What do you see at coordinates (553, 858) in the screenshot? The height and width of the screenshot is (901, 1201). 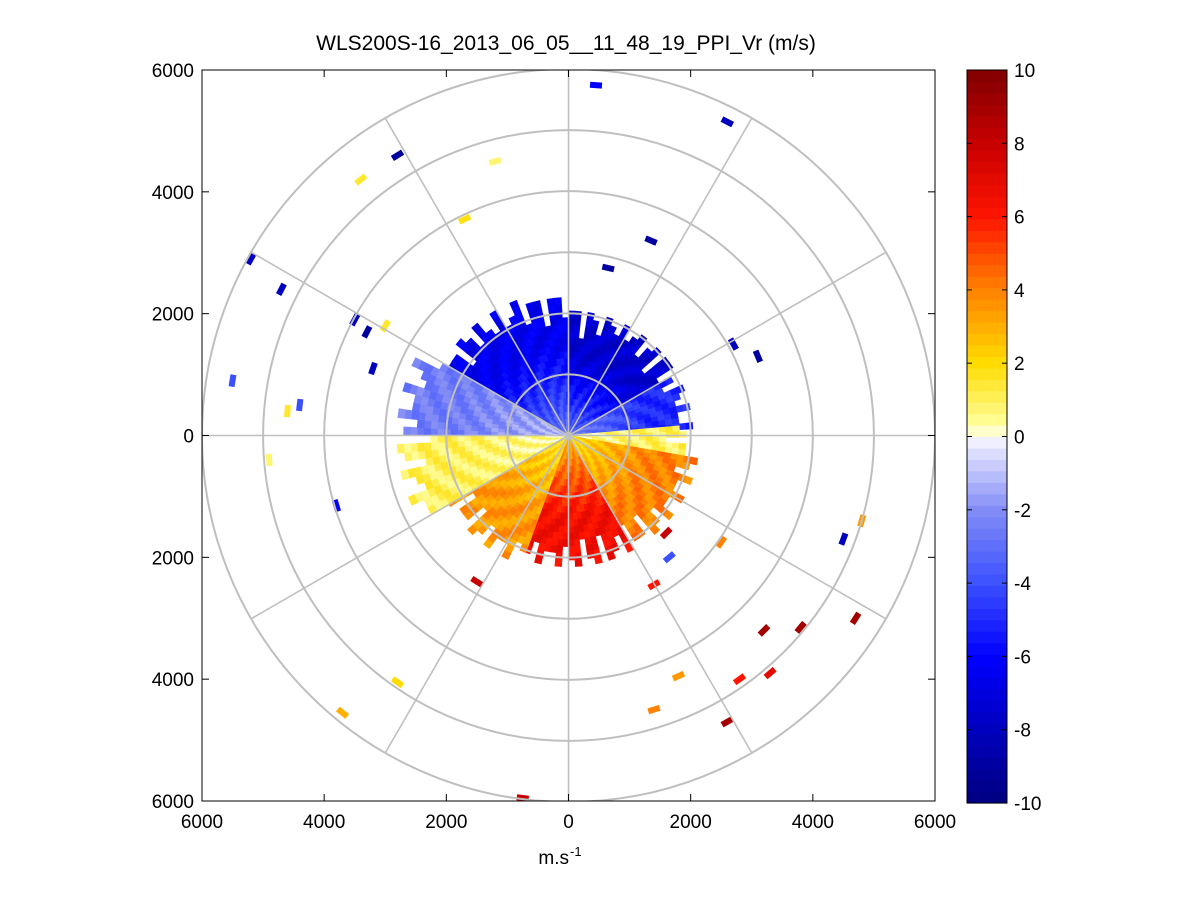 I see `x-axis-label: m.s` at bounding box center [553, 858].